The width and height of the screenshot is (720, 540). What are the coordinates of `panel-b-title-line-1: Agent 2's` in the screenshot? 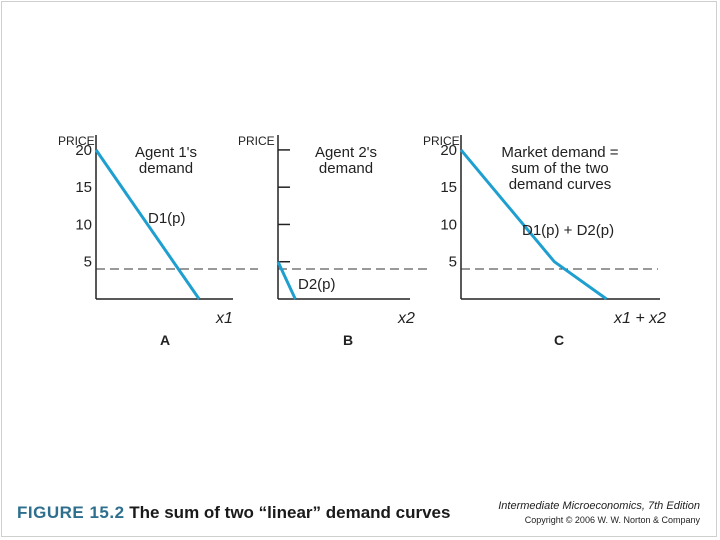 It's located at (346, 152).